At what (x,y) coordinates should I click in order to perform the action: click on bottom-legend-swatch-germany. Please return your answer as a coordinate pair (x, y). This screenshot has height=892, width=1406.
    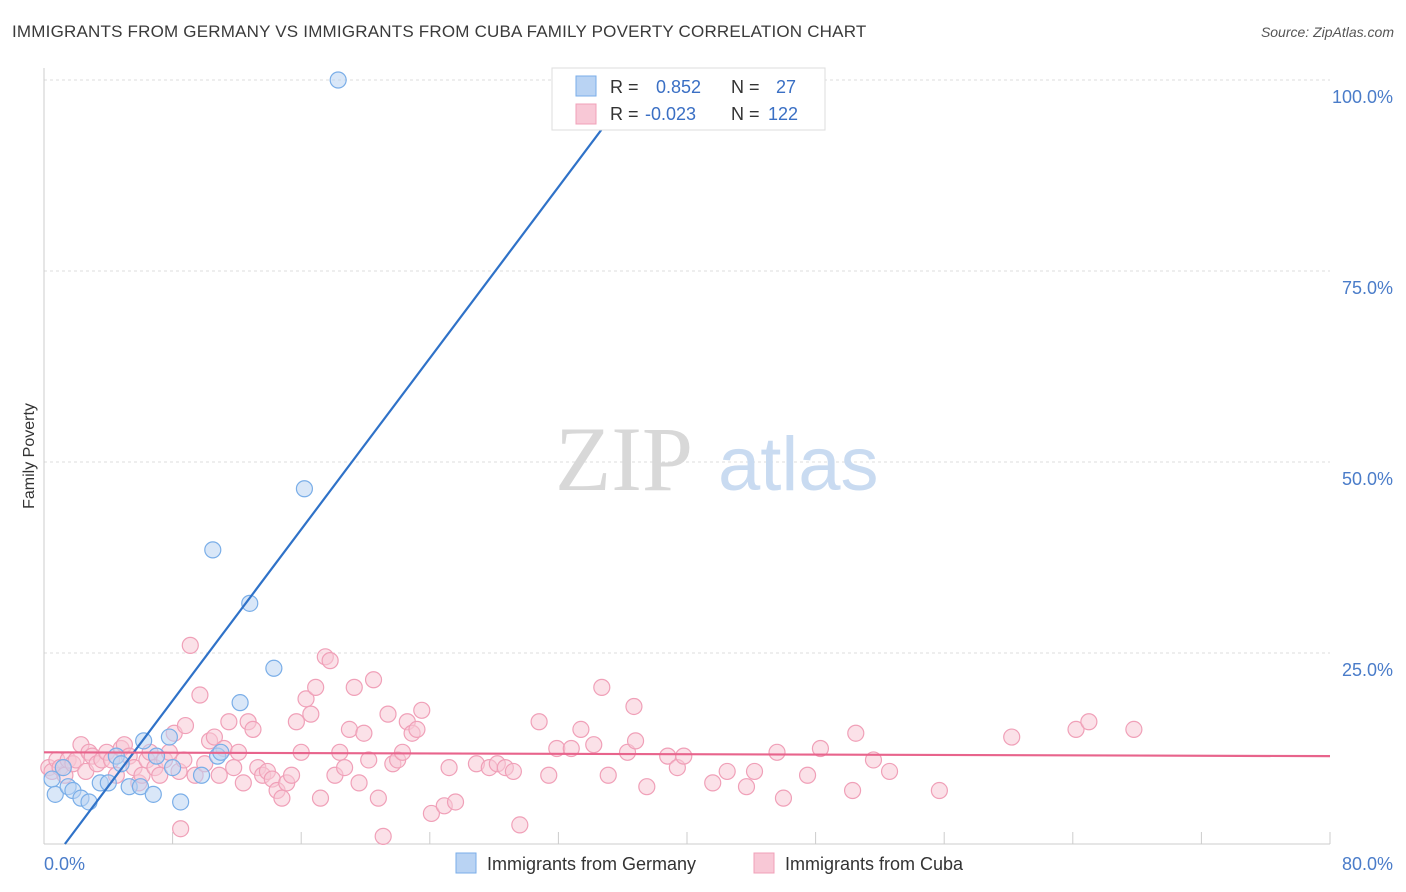
    Looking at the image, I should click on (466, 863).